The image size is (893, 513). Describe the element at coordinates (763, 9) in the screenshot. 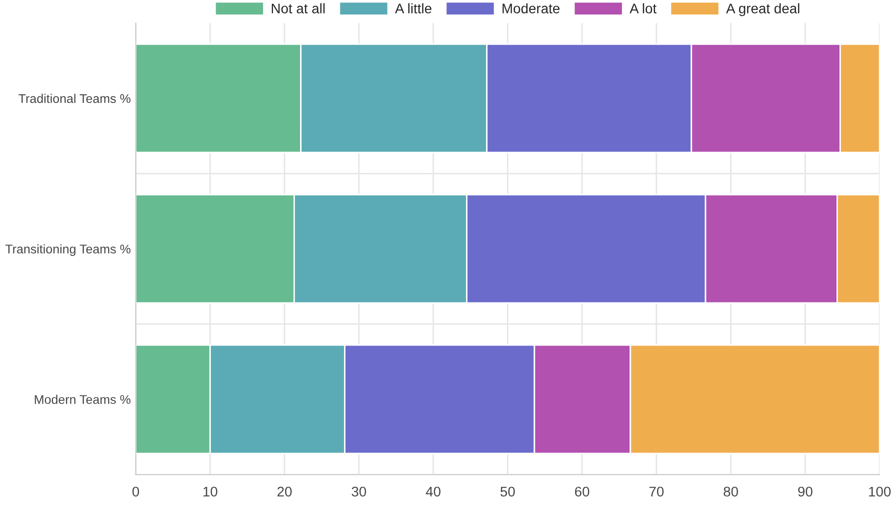

I see `legend-label: A great deal` at that location.